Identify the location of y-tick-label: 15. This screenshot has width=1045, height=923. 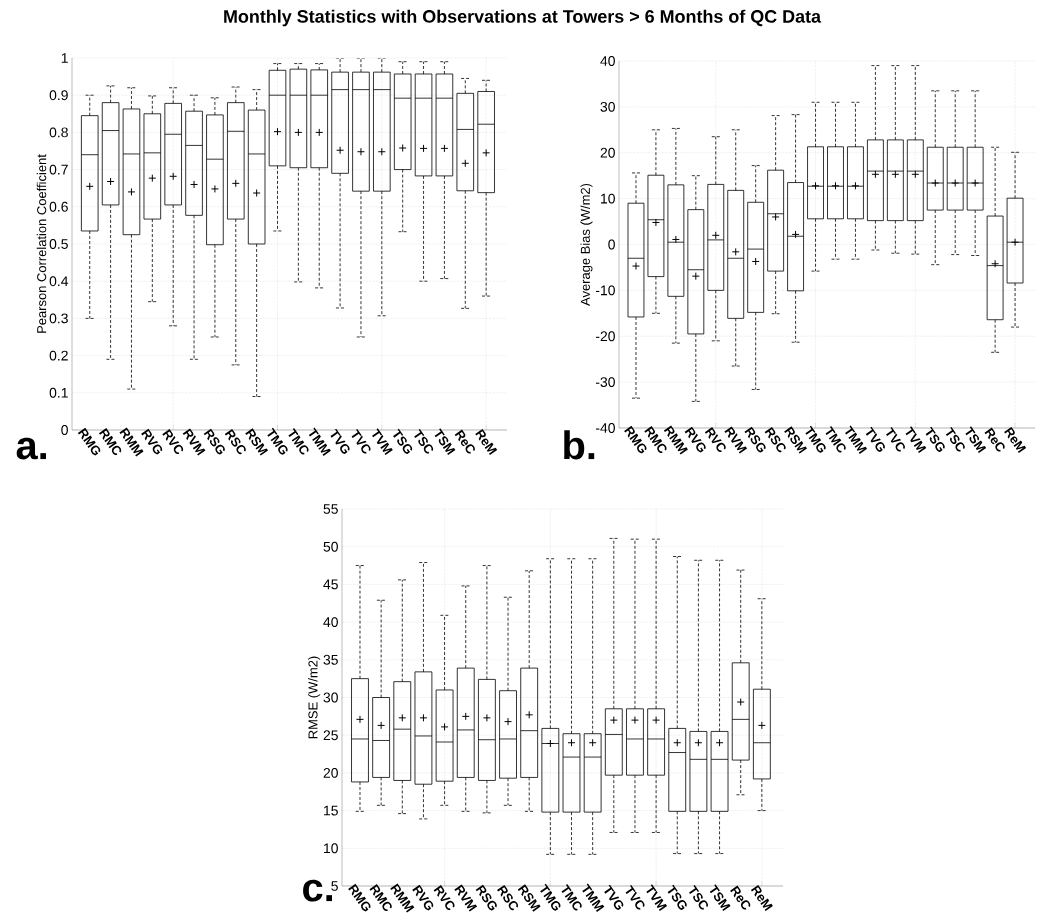
(331, 810).